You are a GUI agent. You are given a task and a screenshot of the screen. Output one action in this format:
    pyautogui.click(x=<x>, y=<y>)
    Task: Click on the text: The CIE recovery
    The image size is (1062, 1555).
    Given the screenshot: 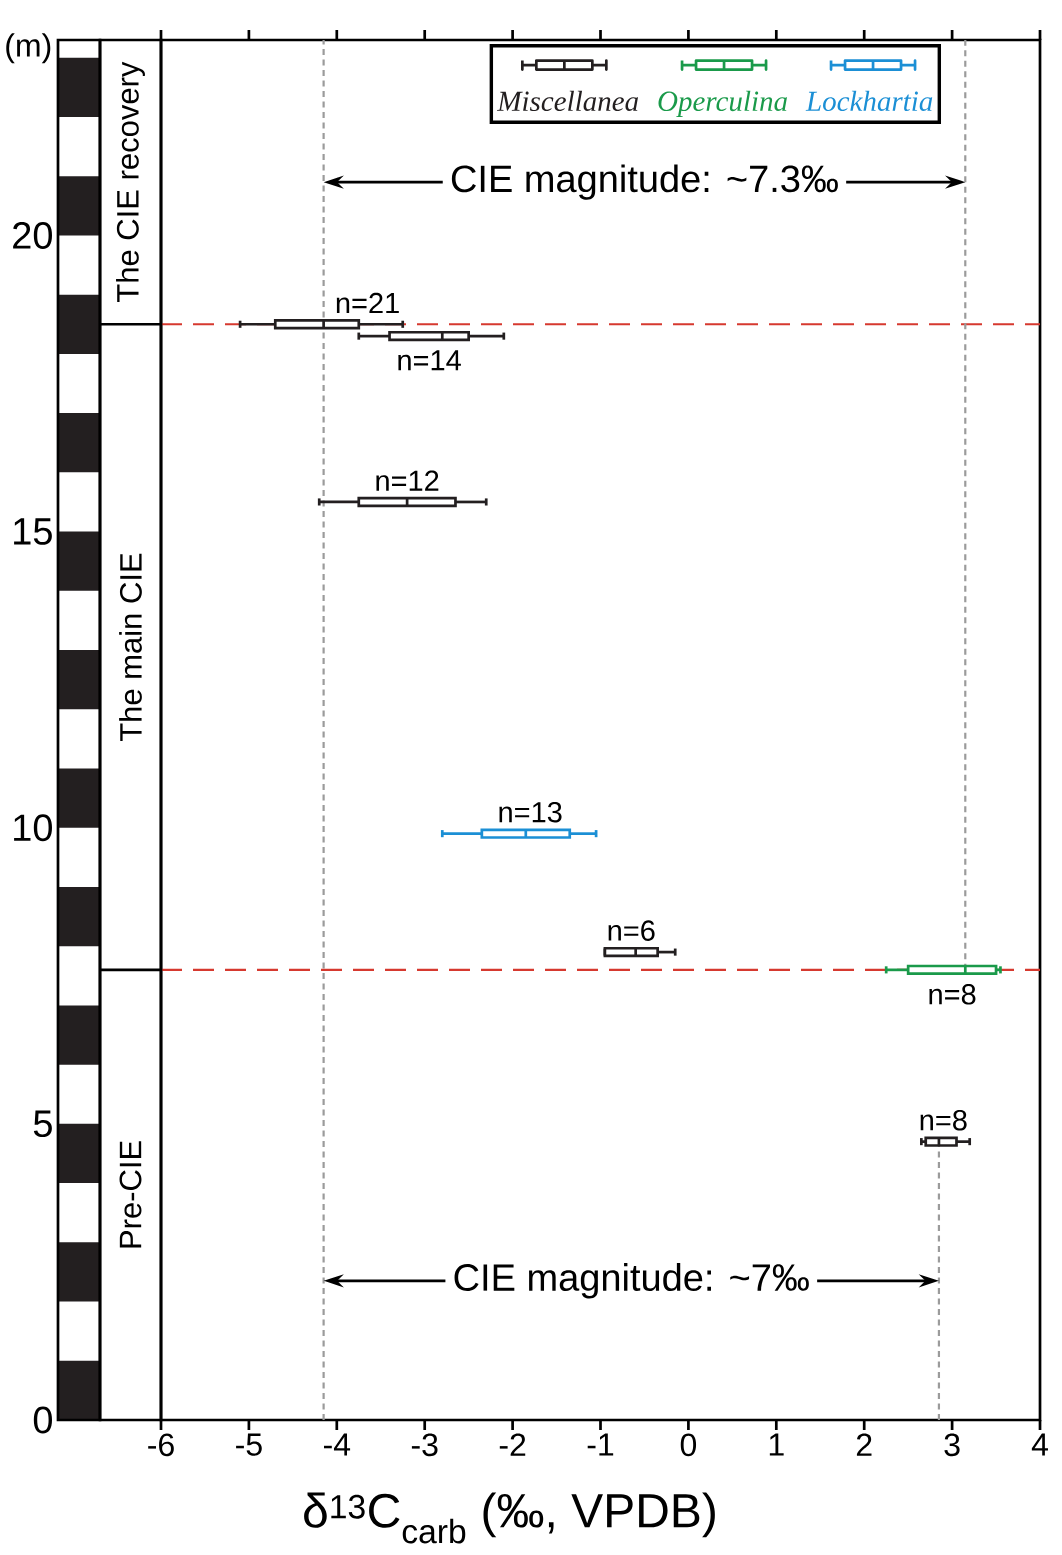 What is the action you would take?
    pyautogui.click(x=130, y=182)
    